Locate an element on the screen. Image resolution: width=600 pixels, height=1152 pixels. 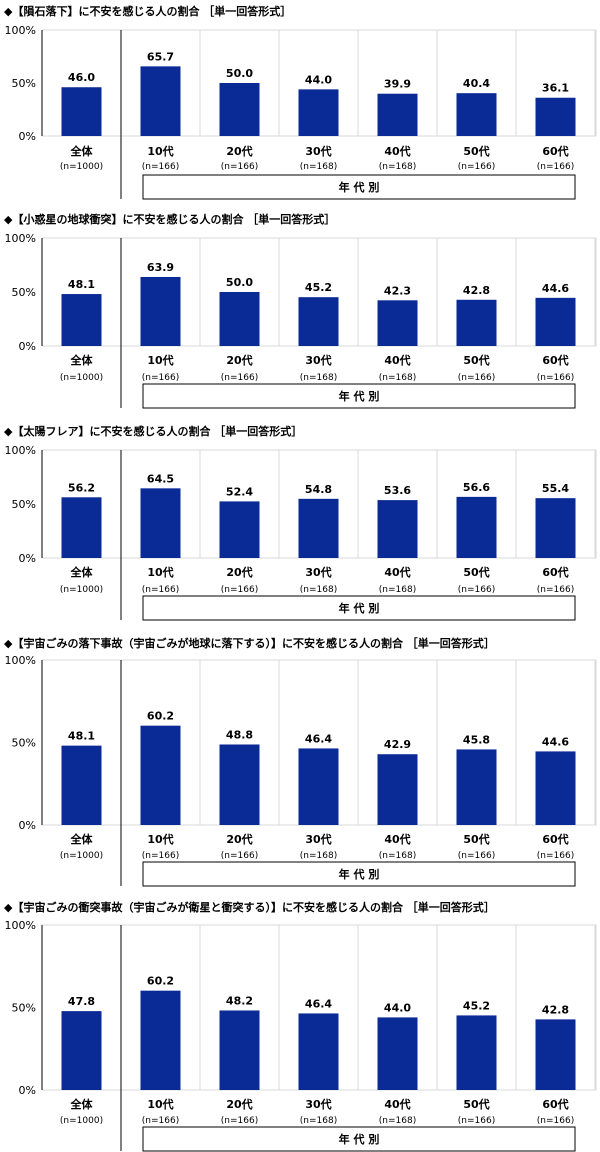
value-label: 44.0 is located at coordinates (397, 1007).